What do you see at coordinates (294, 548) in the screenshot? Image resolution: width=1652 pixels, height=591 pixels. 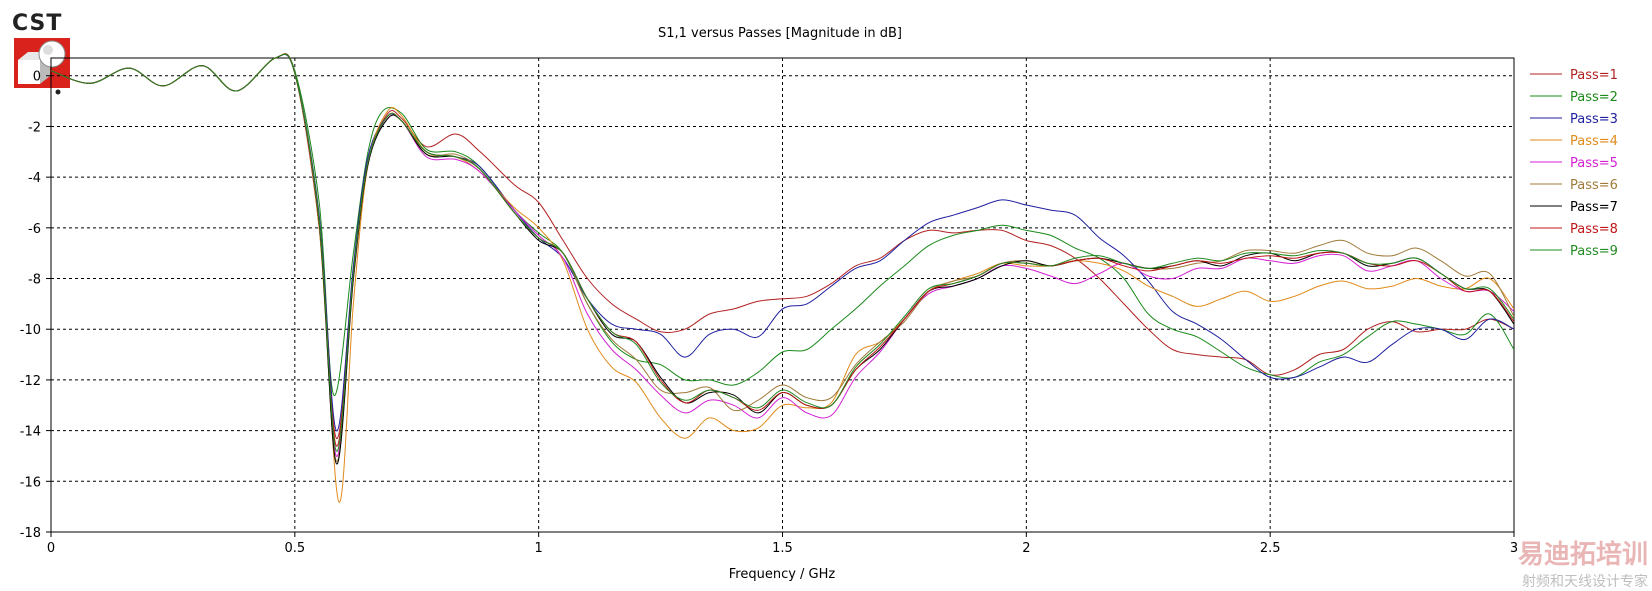 I see `x-tick-label-1: 0.5` at bounding box center [294, 548].